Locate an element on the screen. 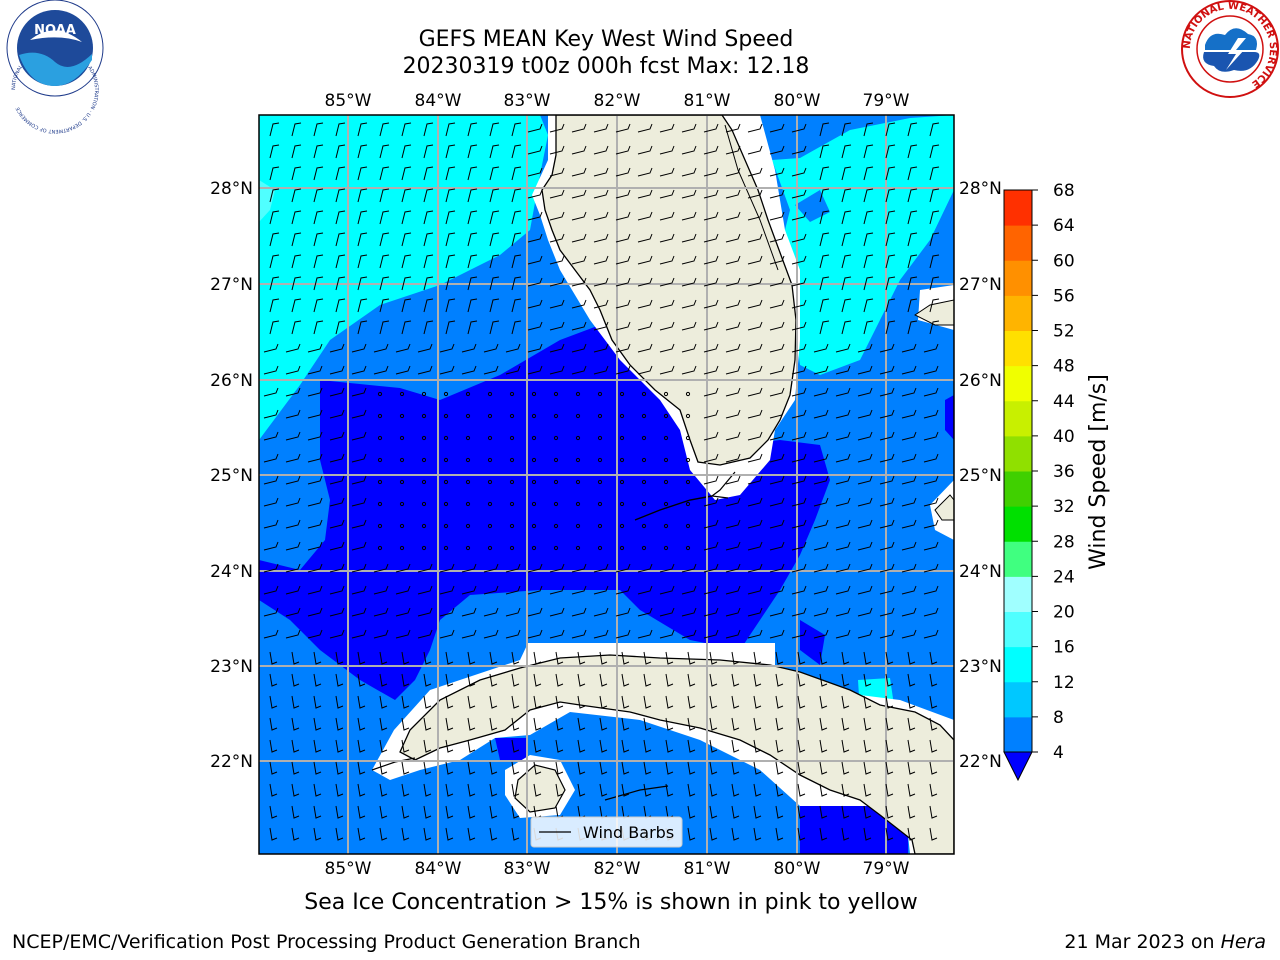  colorbar-tick-label: 68 is located at coordinates (1064, 191).